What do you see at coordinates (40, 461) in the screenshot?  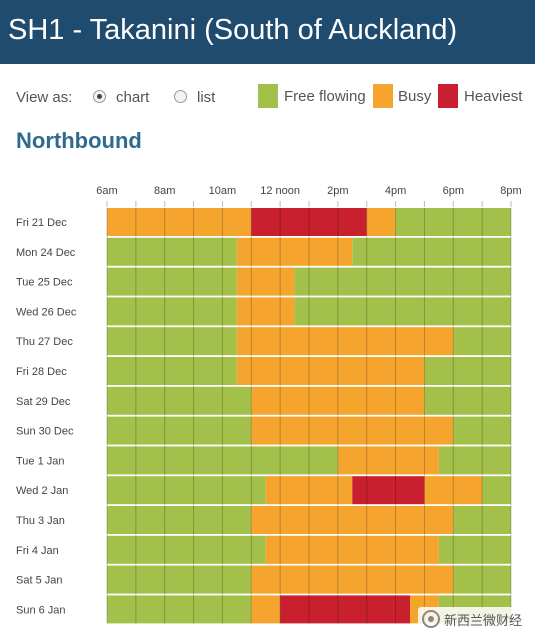 I see `row-label: Tue 1 Jan` at bounding box center [40, 461].